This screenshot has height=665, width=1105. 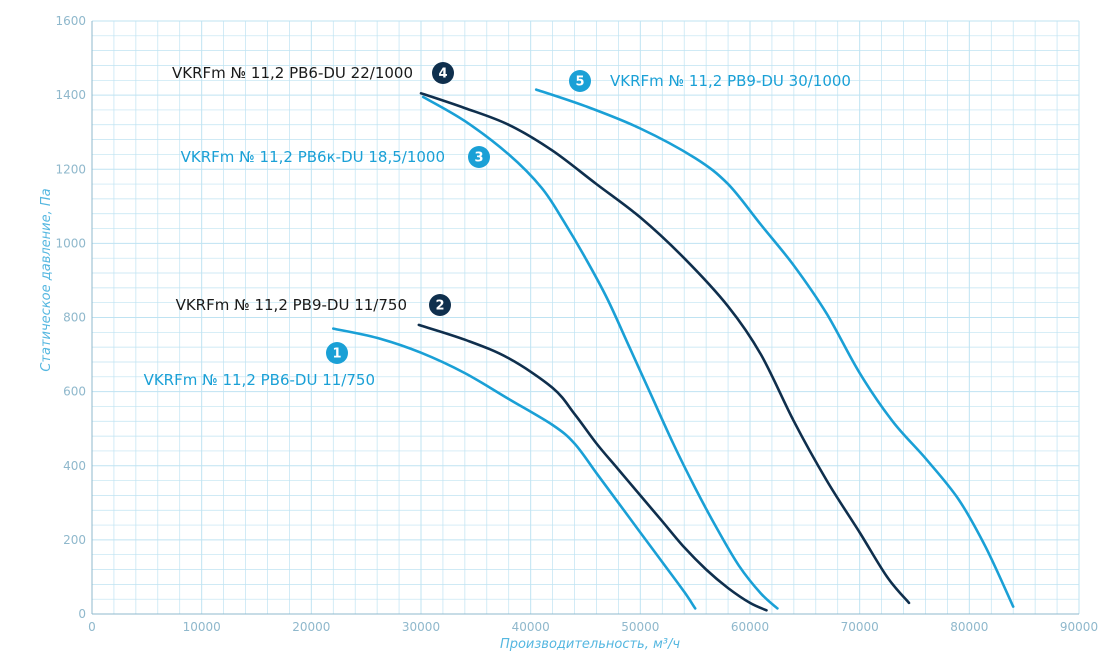 I want to click on series-badge-number-1: 1, so click(x=336, y=354).